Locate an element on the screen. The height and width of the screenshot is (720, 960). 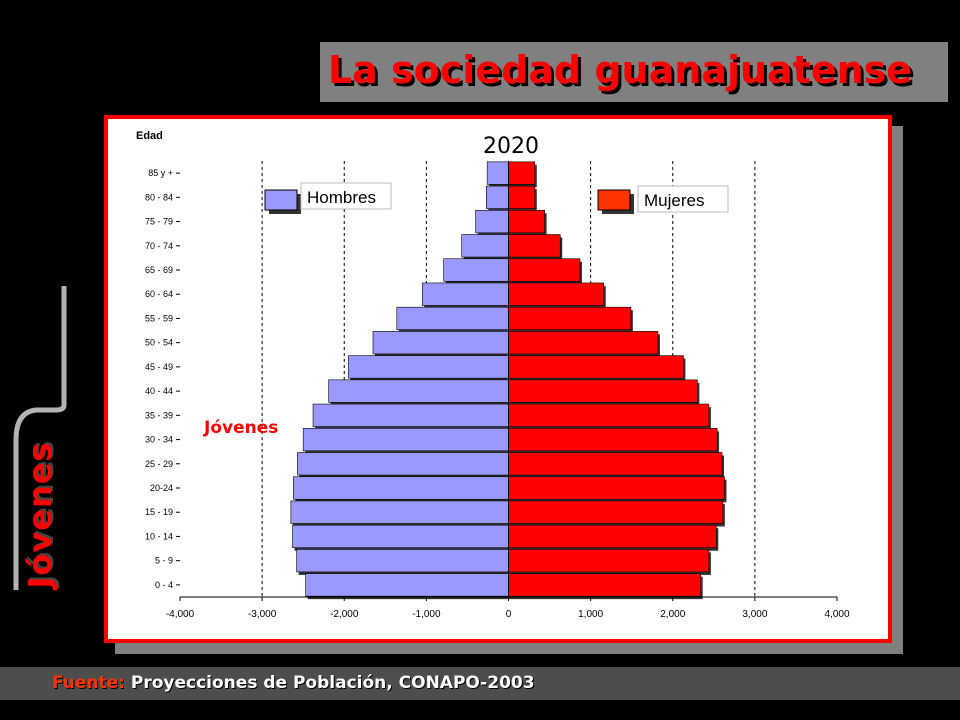
y-tick-label-0: 85 y + is located at coordinates (160, 173).